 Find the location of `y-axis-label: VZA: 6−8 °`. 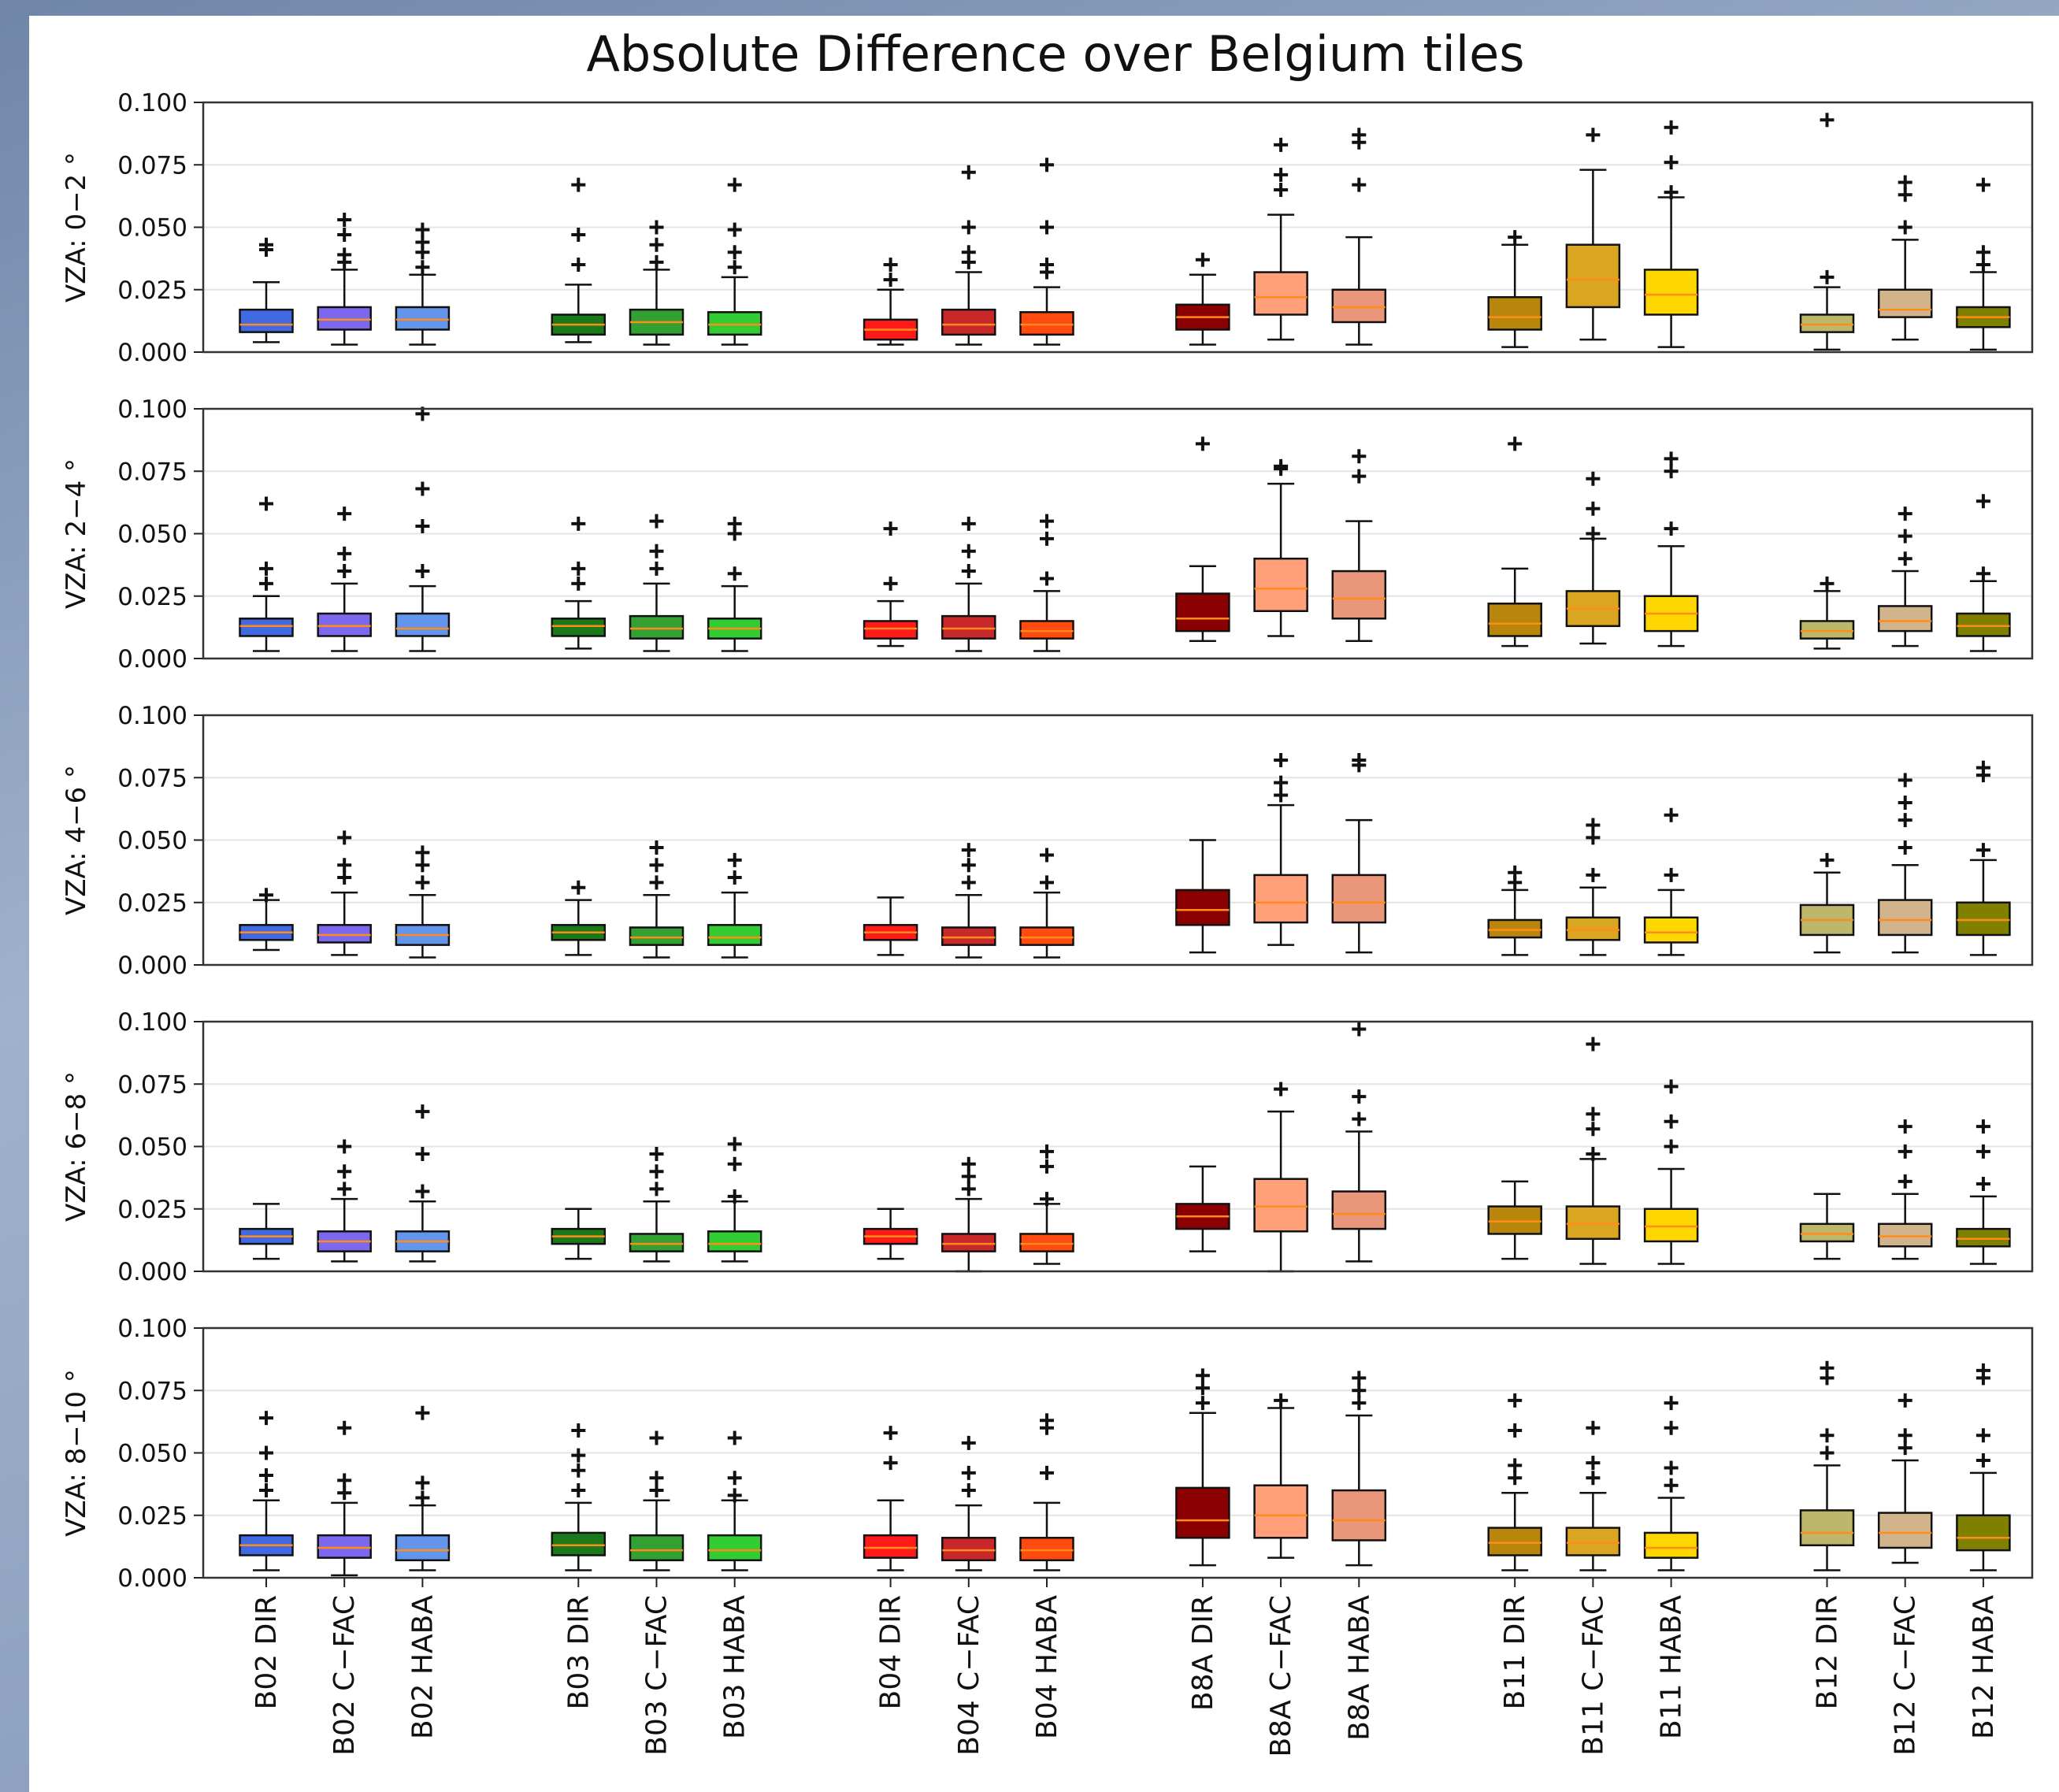

y-axis-label: VZA: 6−8 ° is located at coordinates (76, 1146).